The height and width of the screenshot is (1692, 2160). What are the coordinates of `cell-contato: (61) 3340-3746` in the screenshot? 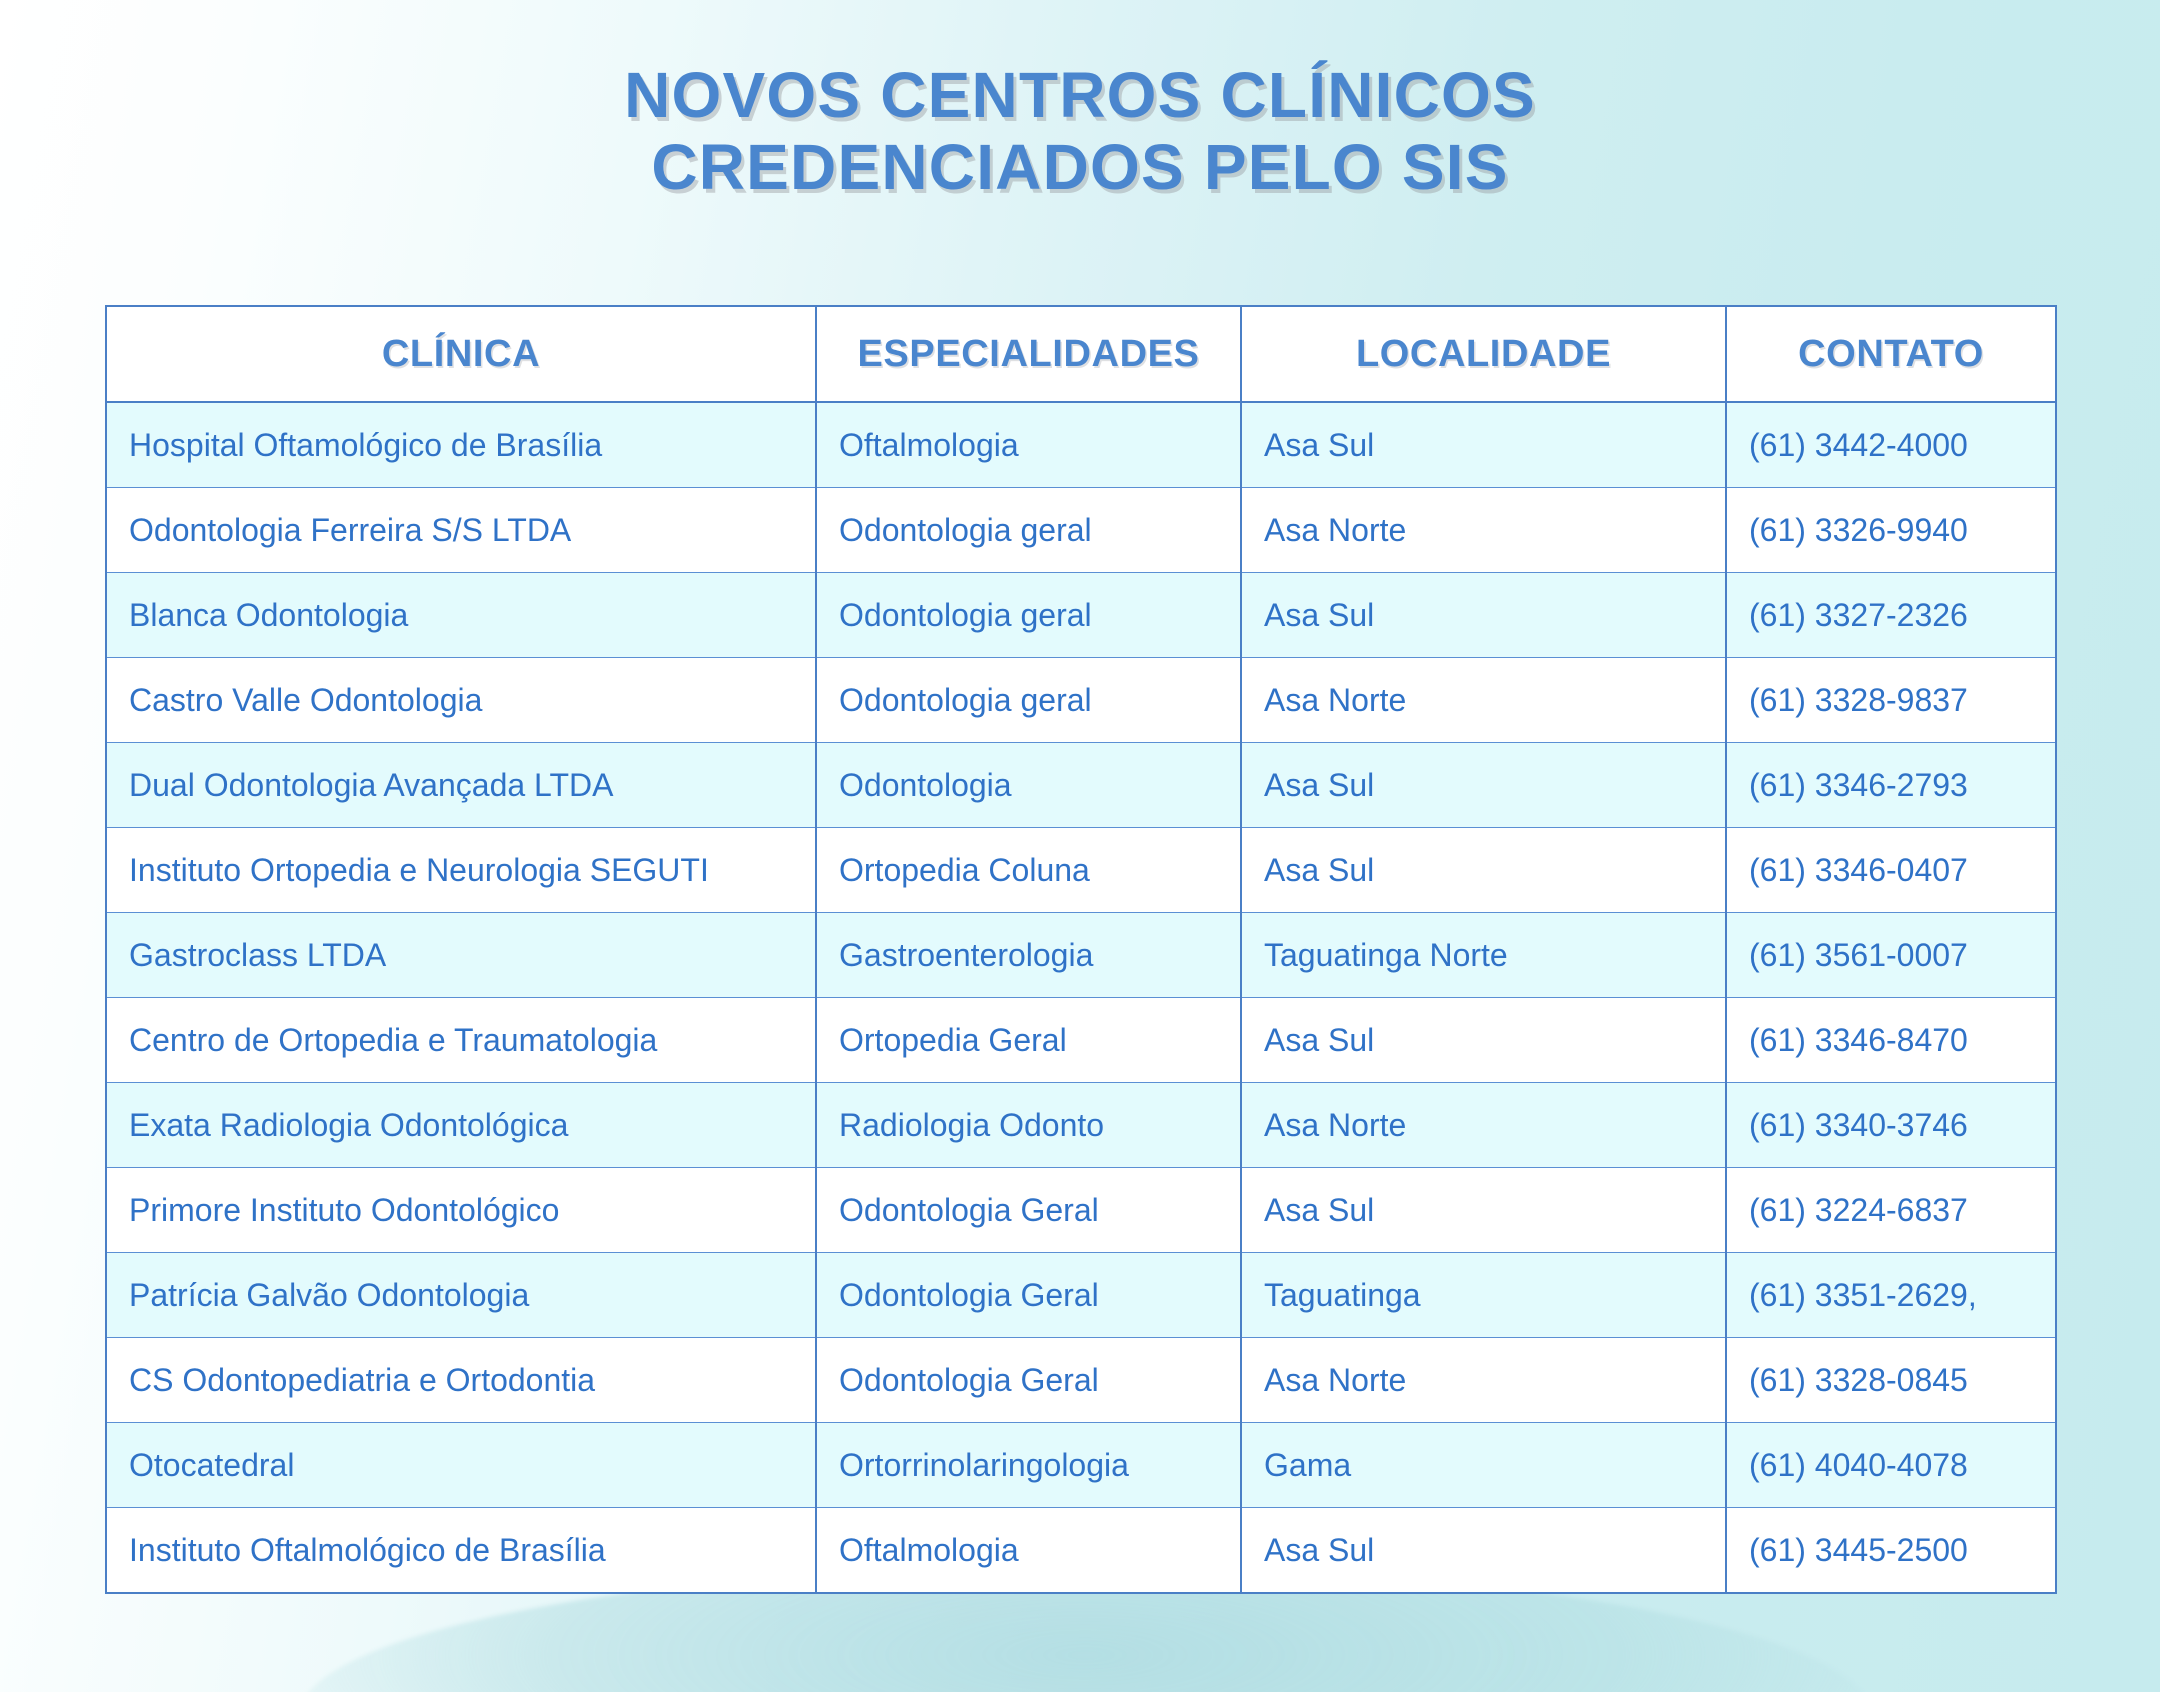 It's located at (1891, 1125).